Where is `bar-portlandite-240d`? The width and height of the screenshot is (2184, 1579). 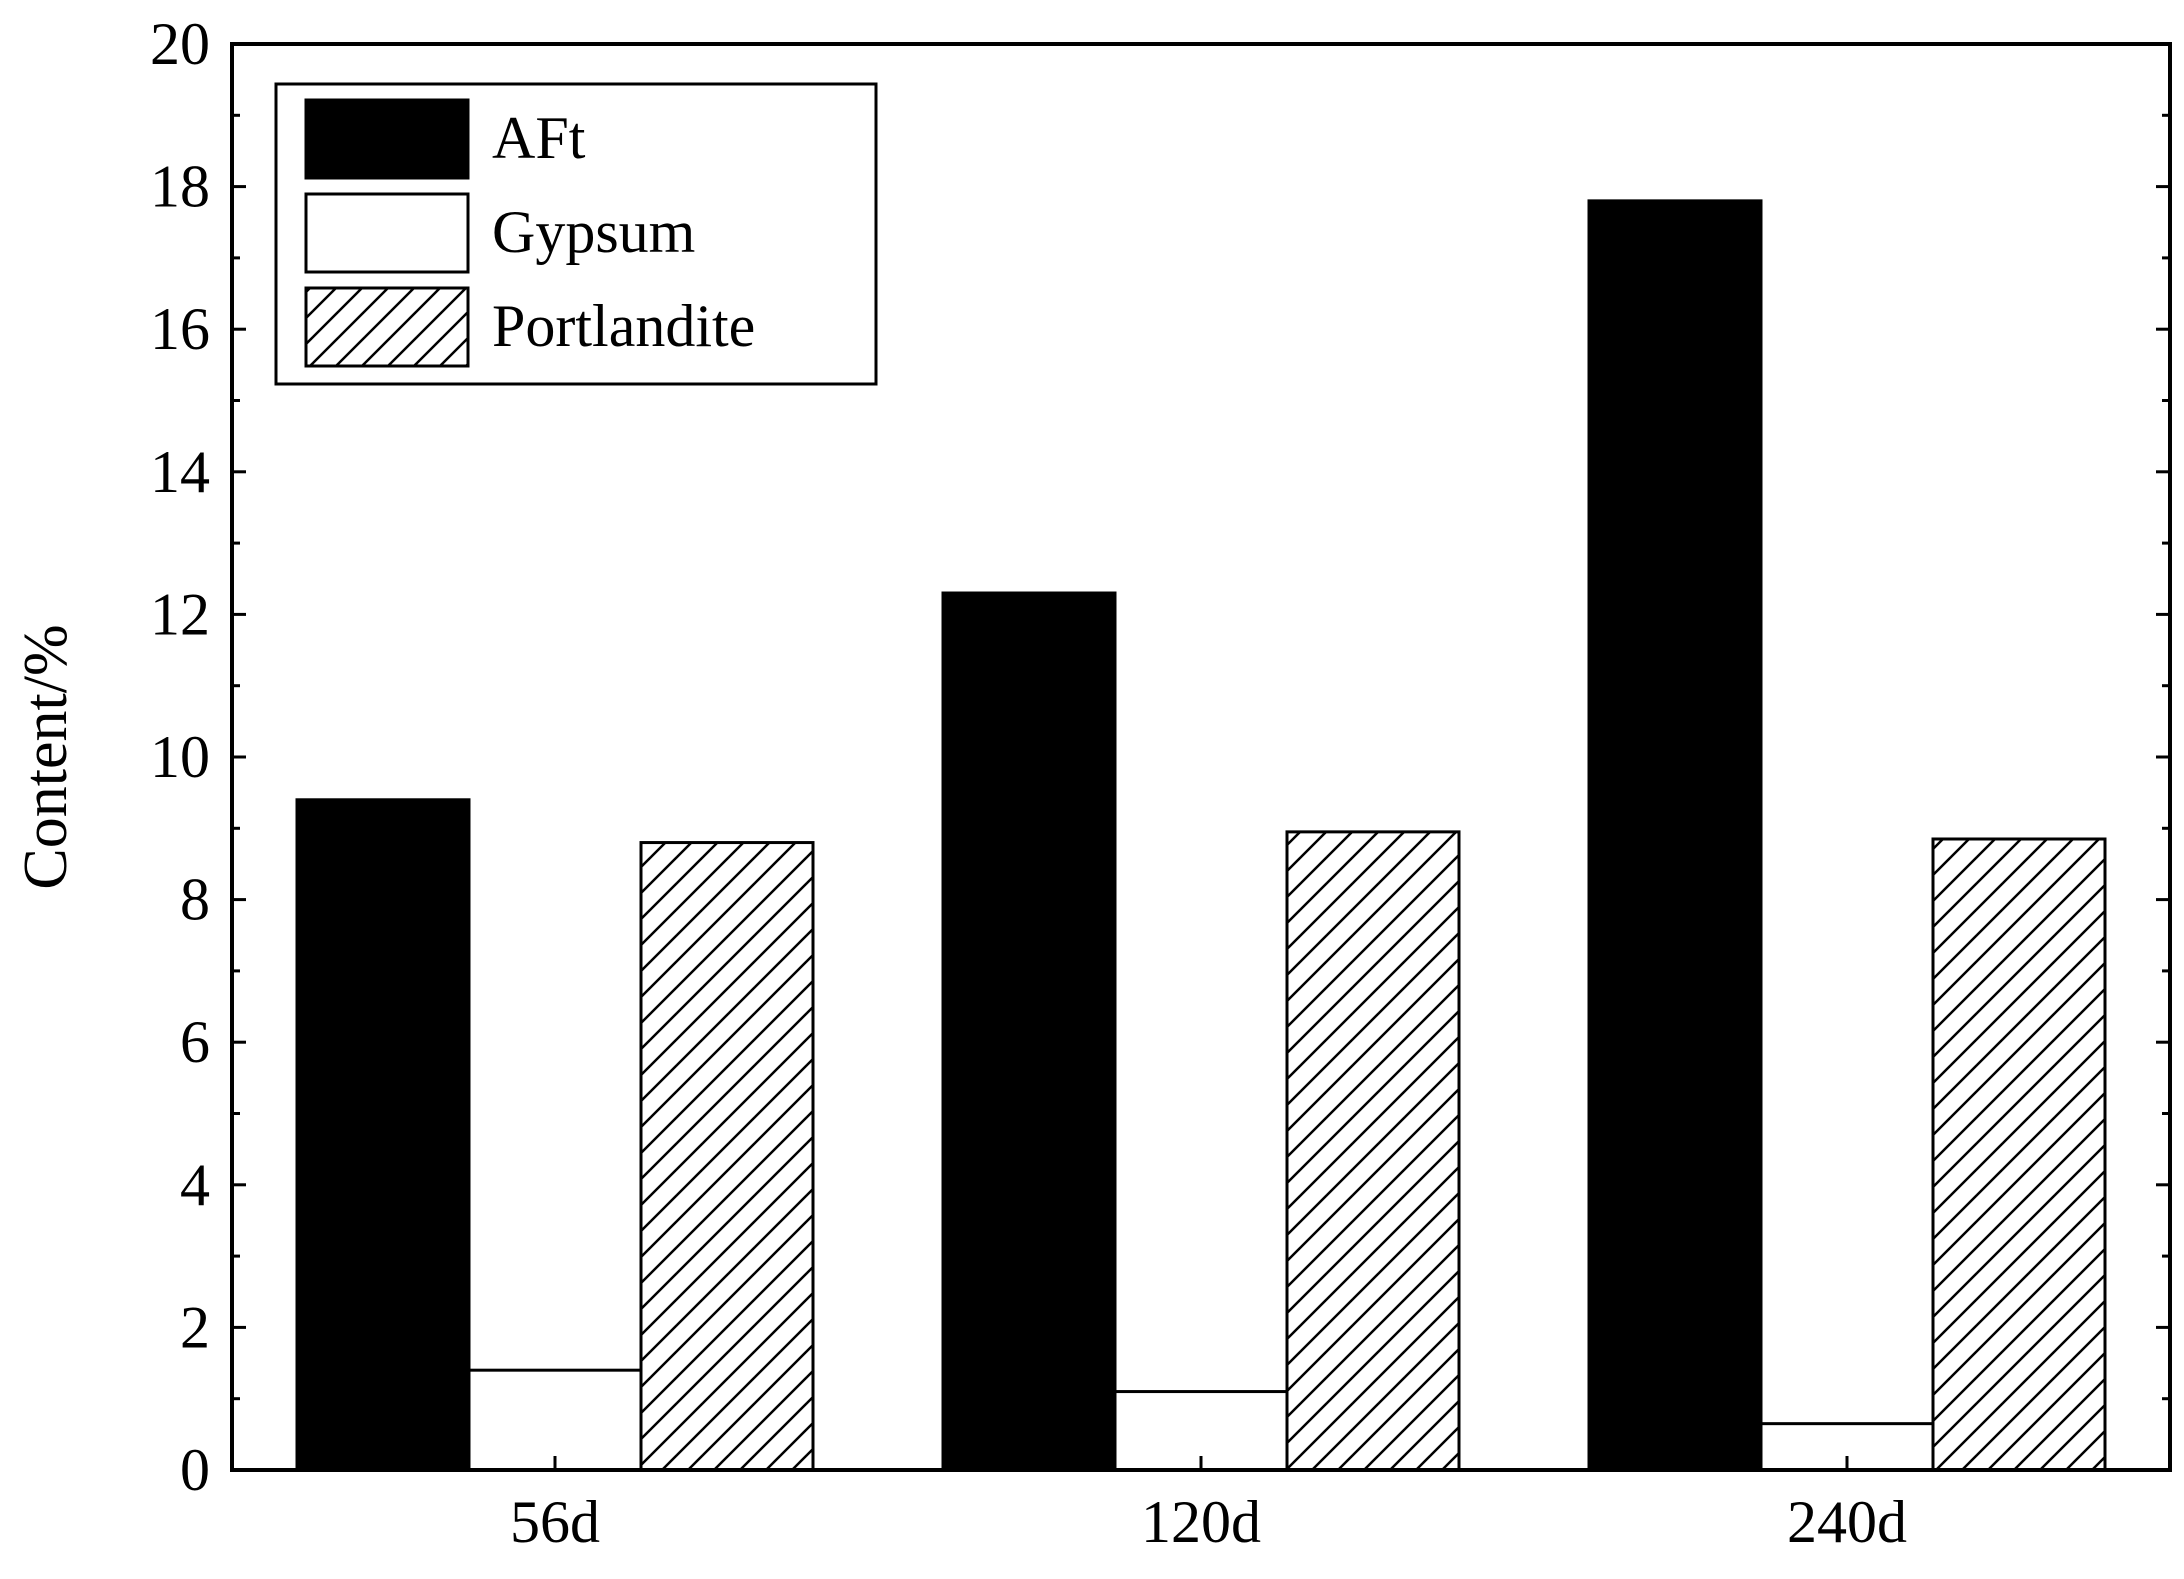 bar-portlandite-240d is located at coordinates (2019, 1154).